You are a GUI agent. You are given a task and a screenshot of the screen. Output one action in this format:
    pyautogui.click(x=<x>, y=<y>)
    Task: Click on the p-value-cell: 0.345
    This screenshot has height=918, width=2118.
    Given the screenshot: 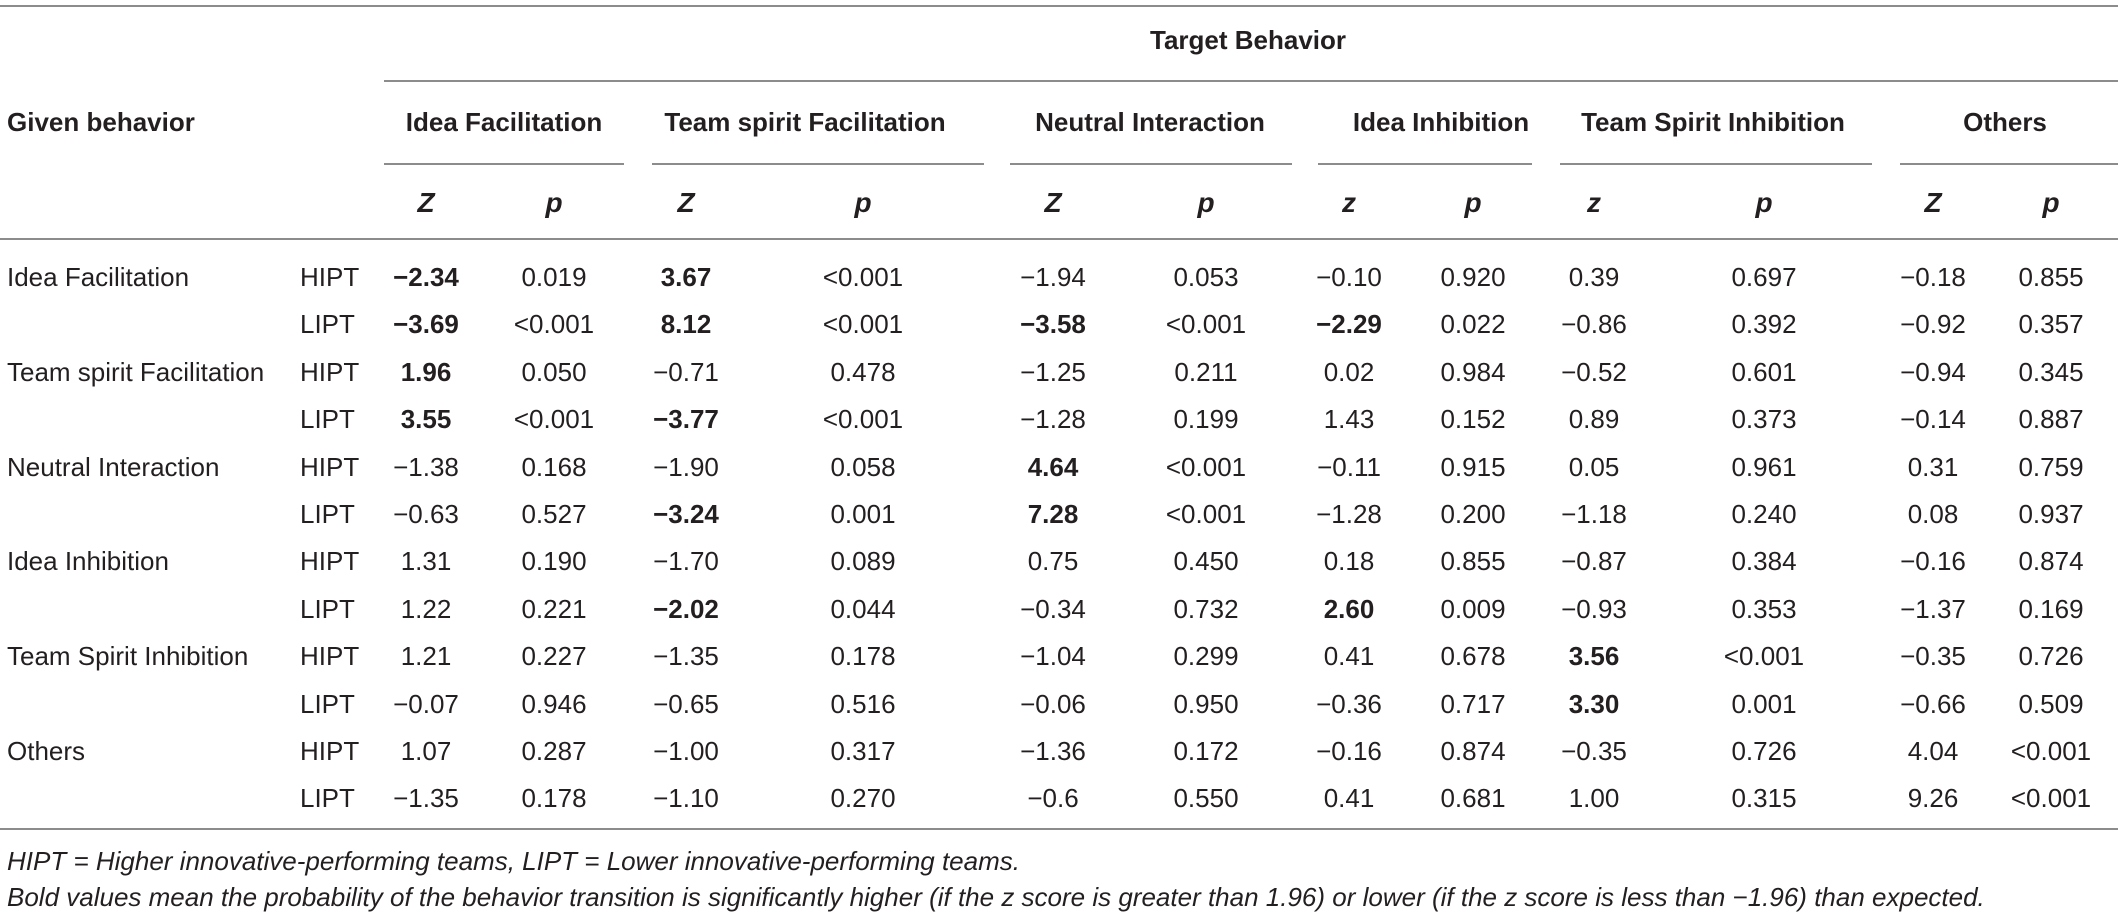 What is the action you would take?
    pyautogui.click(x=2051, y=371)
    